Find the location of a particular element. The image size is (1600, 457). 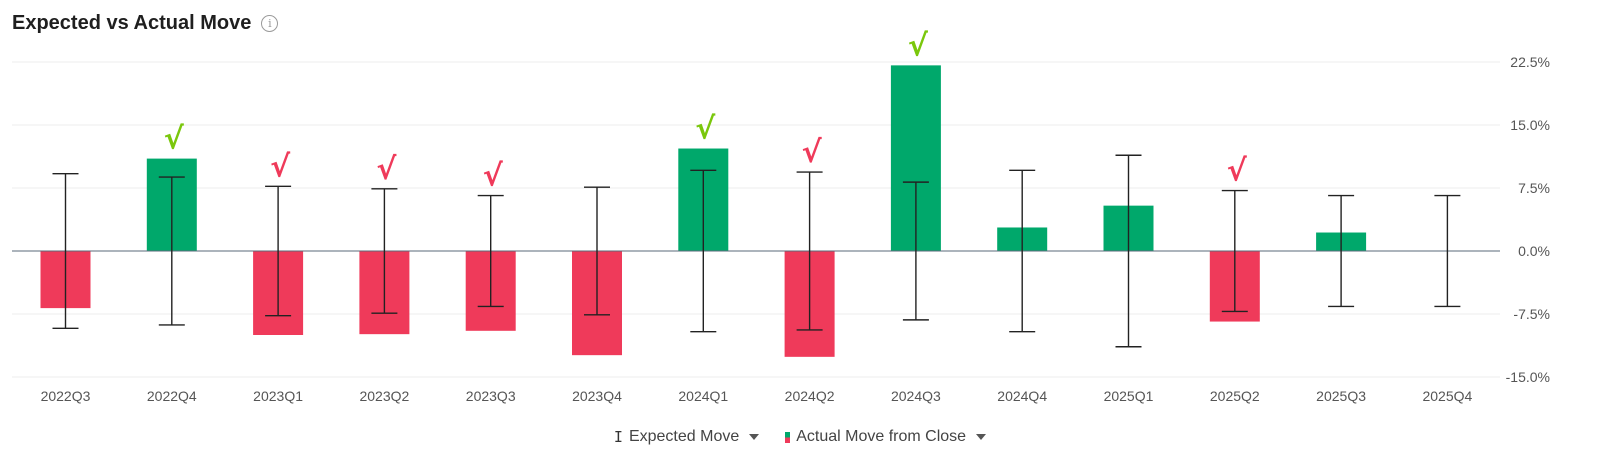

x-tick-label: 2025Q4 is located at coordinates (1447, 396).